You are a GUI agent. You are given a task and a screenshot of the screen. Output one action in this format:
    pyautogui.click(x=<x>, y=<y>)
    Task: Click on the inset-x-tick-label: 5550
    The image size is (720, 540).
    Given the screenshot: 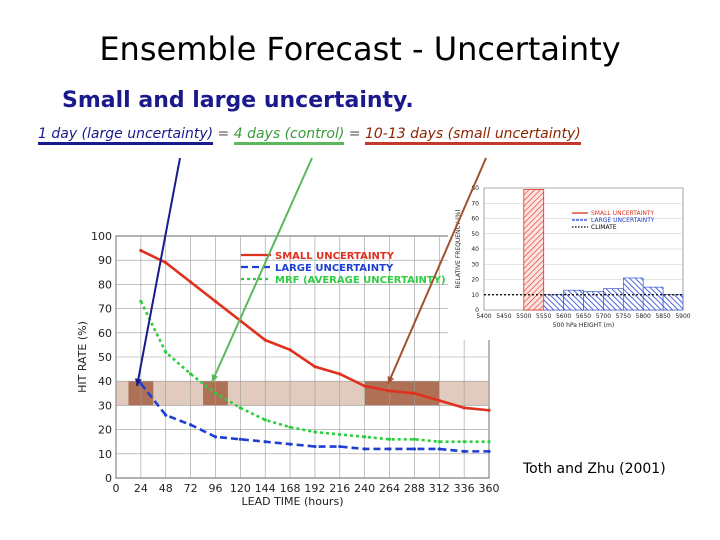 What is the action you would take?
    pyautogui.click(x=543, y=316)
    